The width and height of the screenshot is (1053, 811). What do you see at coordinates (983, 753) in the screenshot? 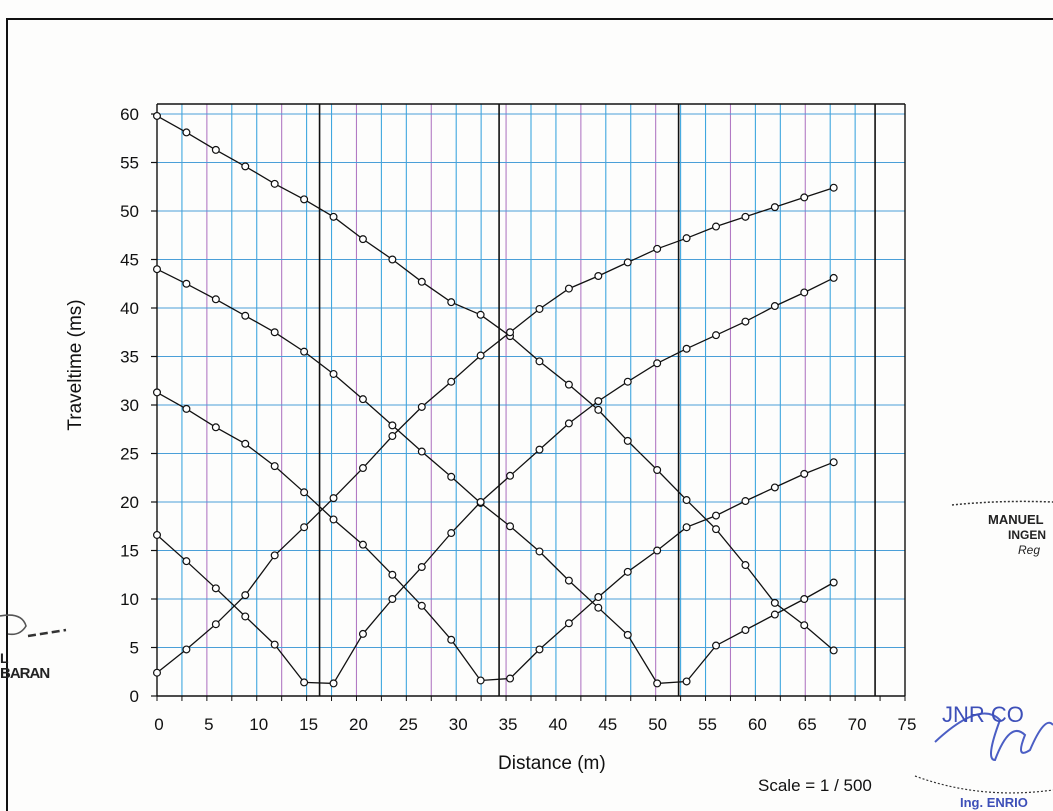
I see `stamp-signature-bottom` at bounding box center [983, 753].